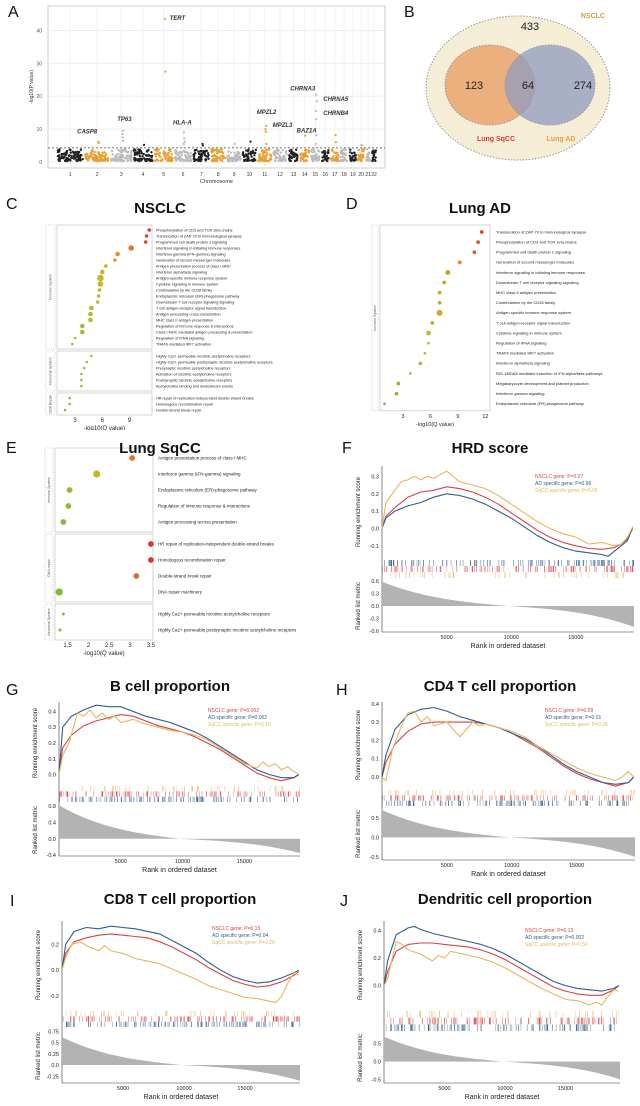  Describe the element at coordinates (183, 175) in the screenshot. I see `x-tick-label: 6` at that location.